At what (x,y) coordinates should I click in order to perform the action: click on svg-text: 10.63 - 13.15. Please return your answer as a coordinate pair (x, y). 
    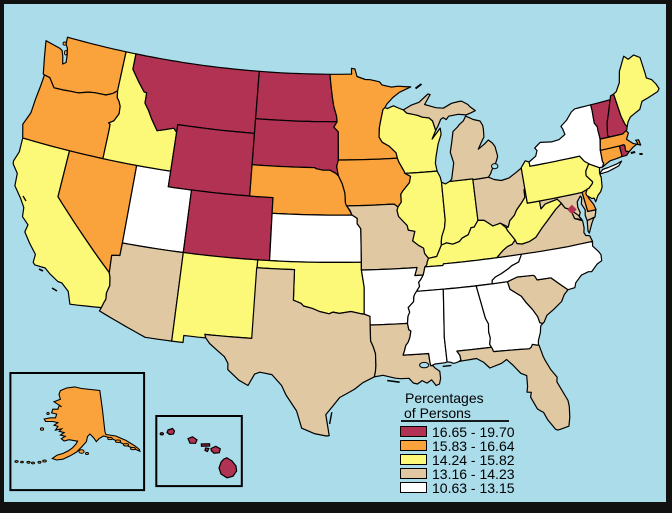
    Looking at the image, I should click on (473, 488).